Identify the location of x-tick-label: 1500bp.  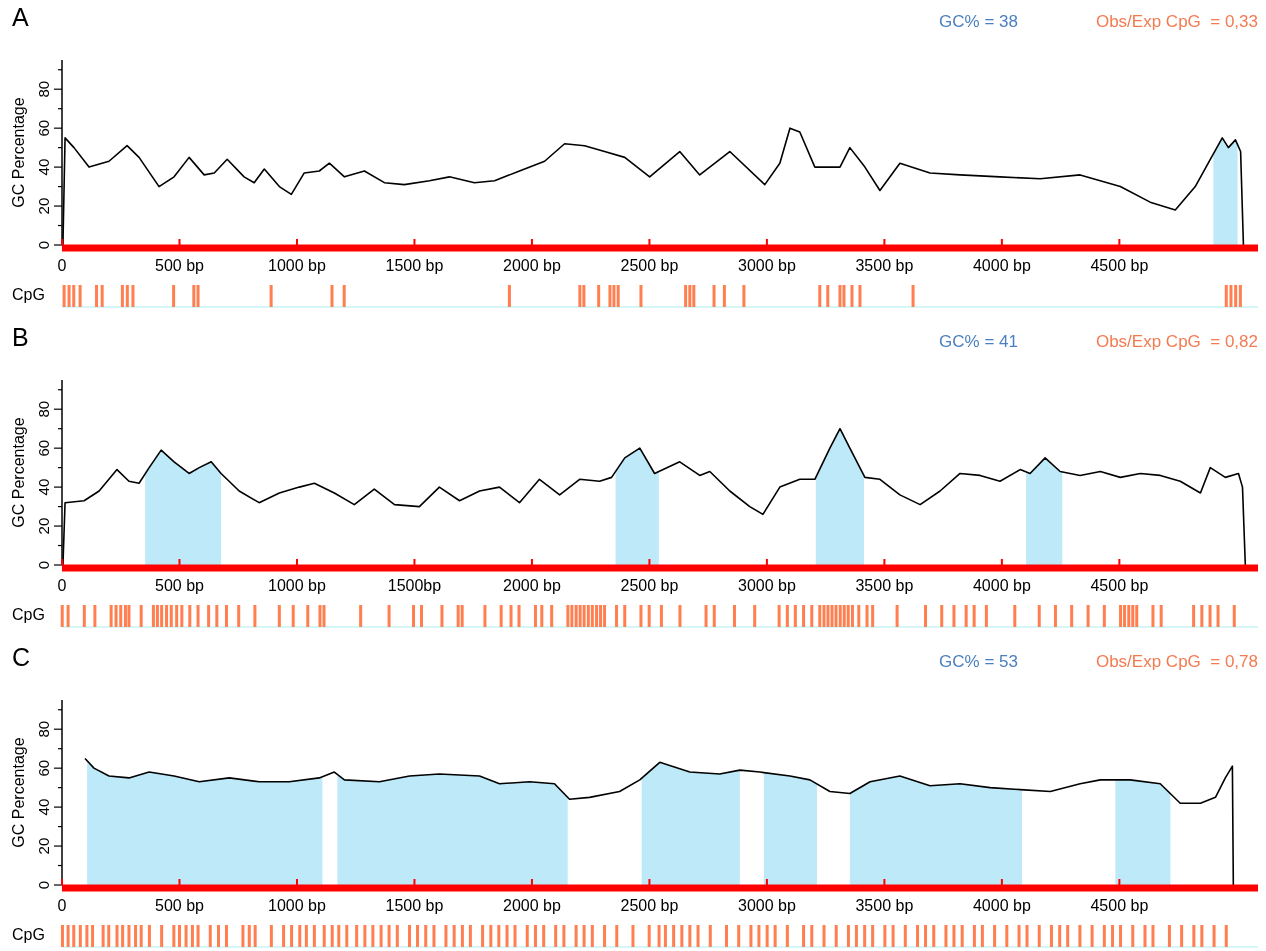
(414, 585).